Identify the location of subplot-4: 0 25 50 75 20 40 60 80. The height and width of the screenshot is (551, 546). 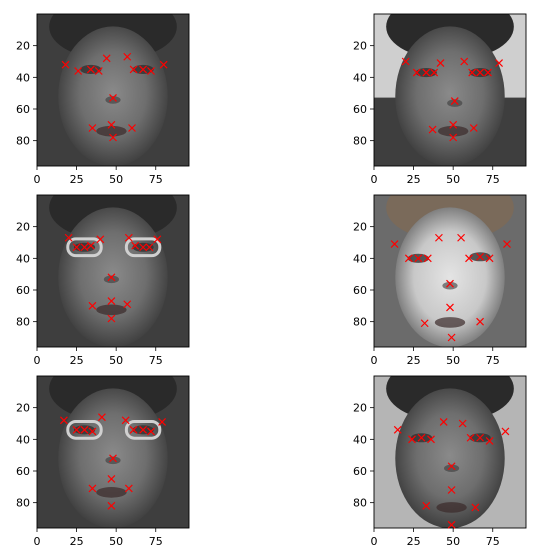
(440, 280).